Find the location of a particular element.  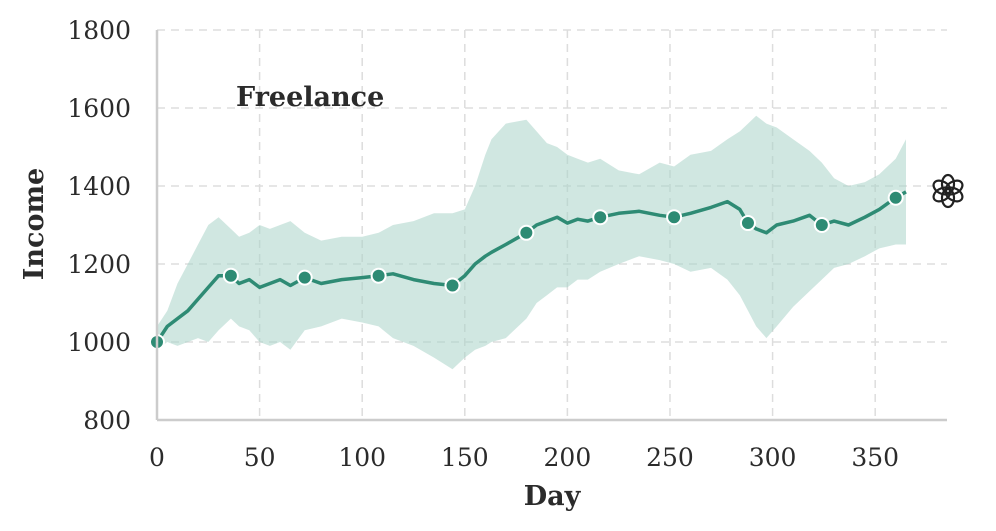

y-tick-label: 1800 is located at coordinates (99, 30).